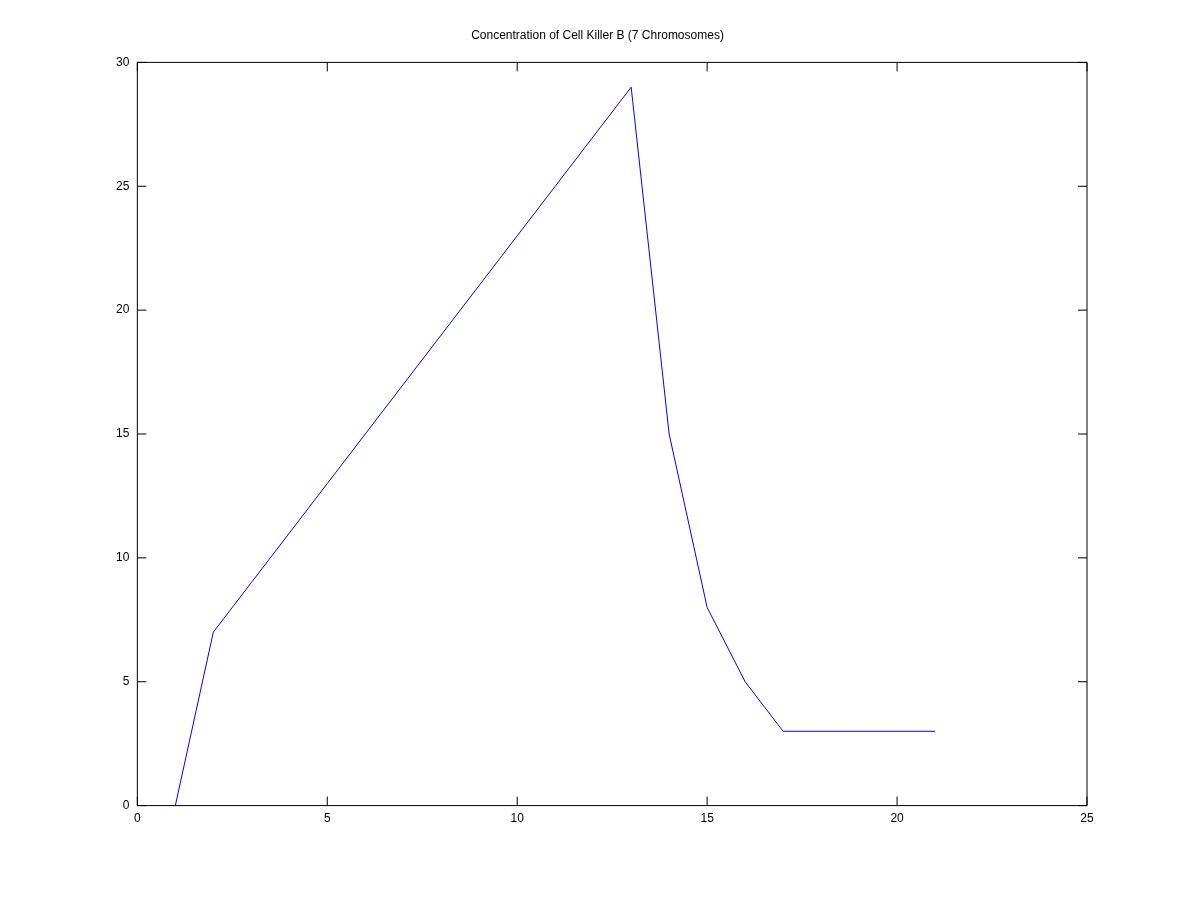 The width and height of the screenshot is (1200, 900). Describe the element at coordinates (707, 818) in the screenshot. I see `x-tick-label: 15` at that location.